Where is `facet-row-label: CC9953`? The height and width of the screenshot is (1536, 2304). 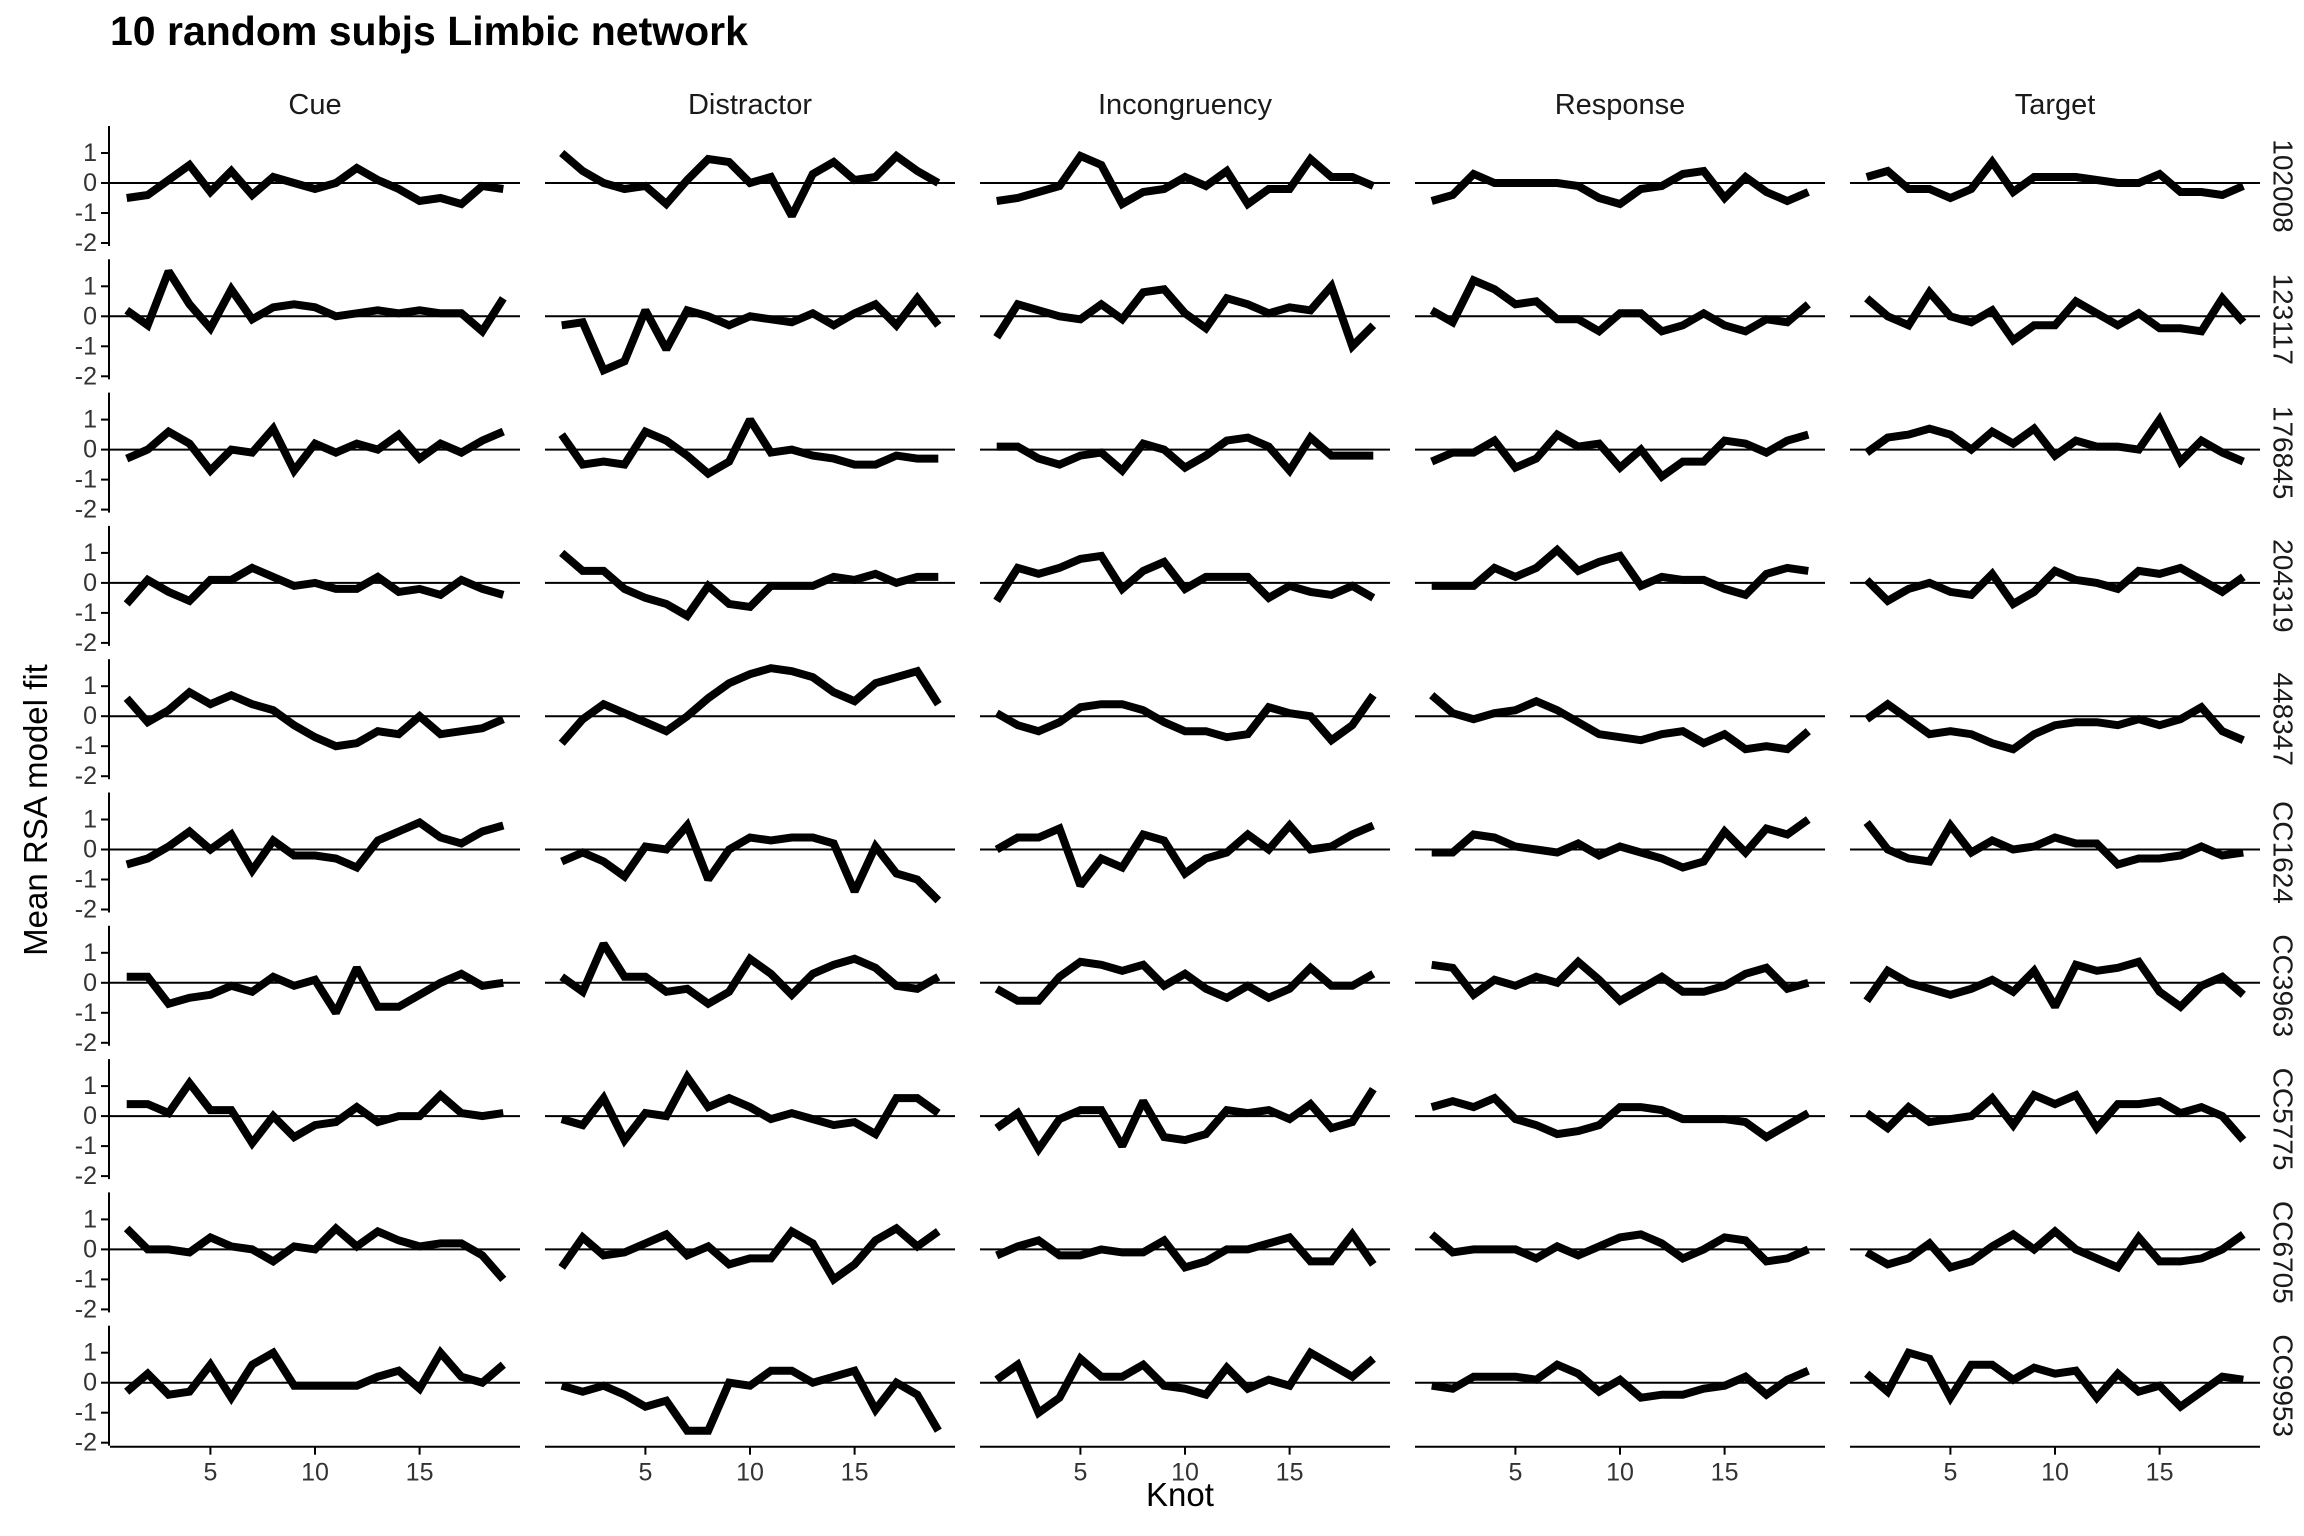 facet-row-label: CC9953 is located at coordinates (2283, 1385).